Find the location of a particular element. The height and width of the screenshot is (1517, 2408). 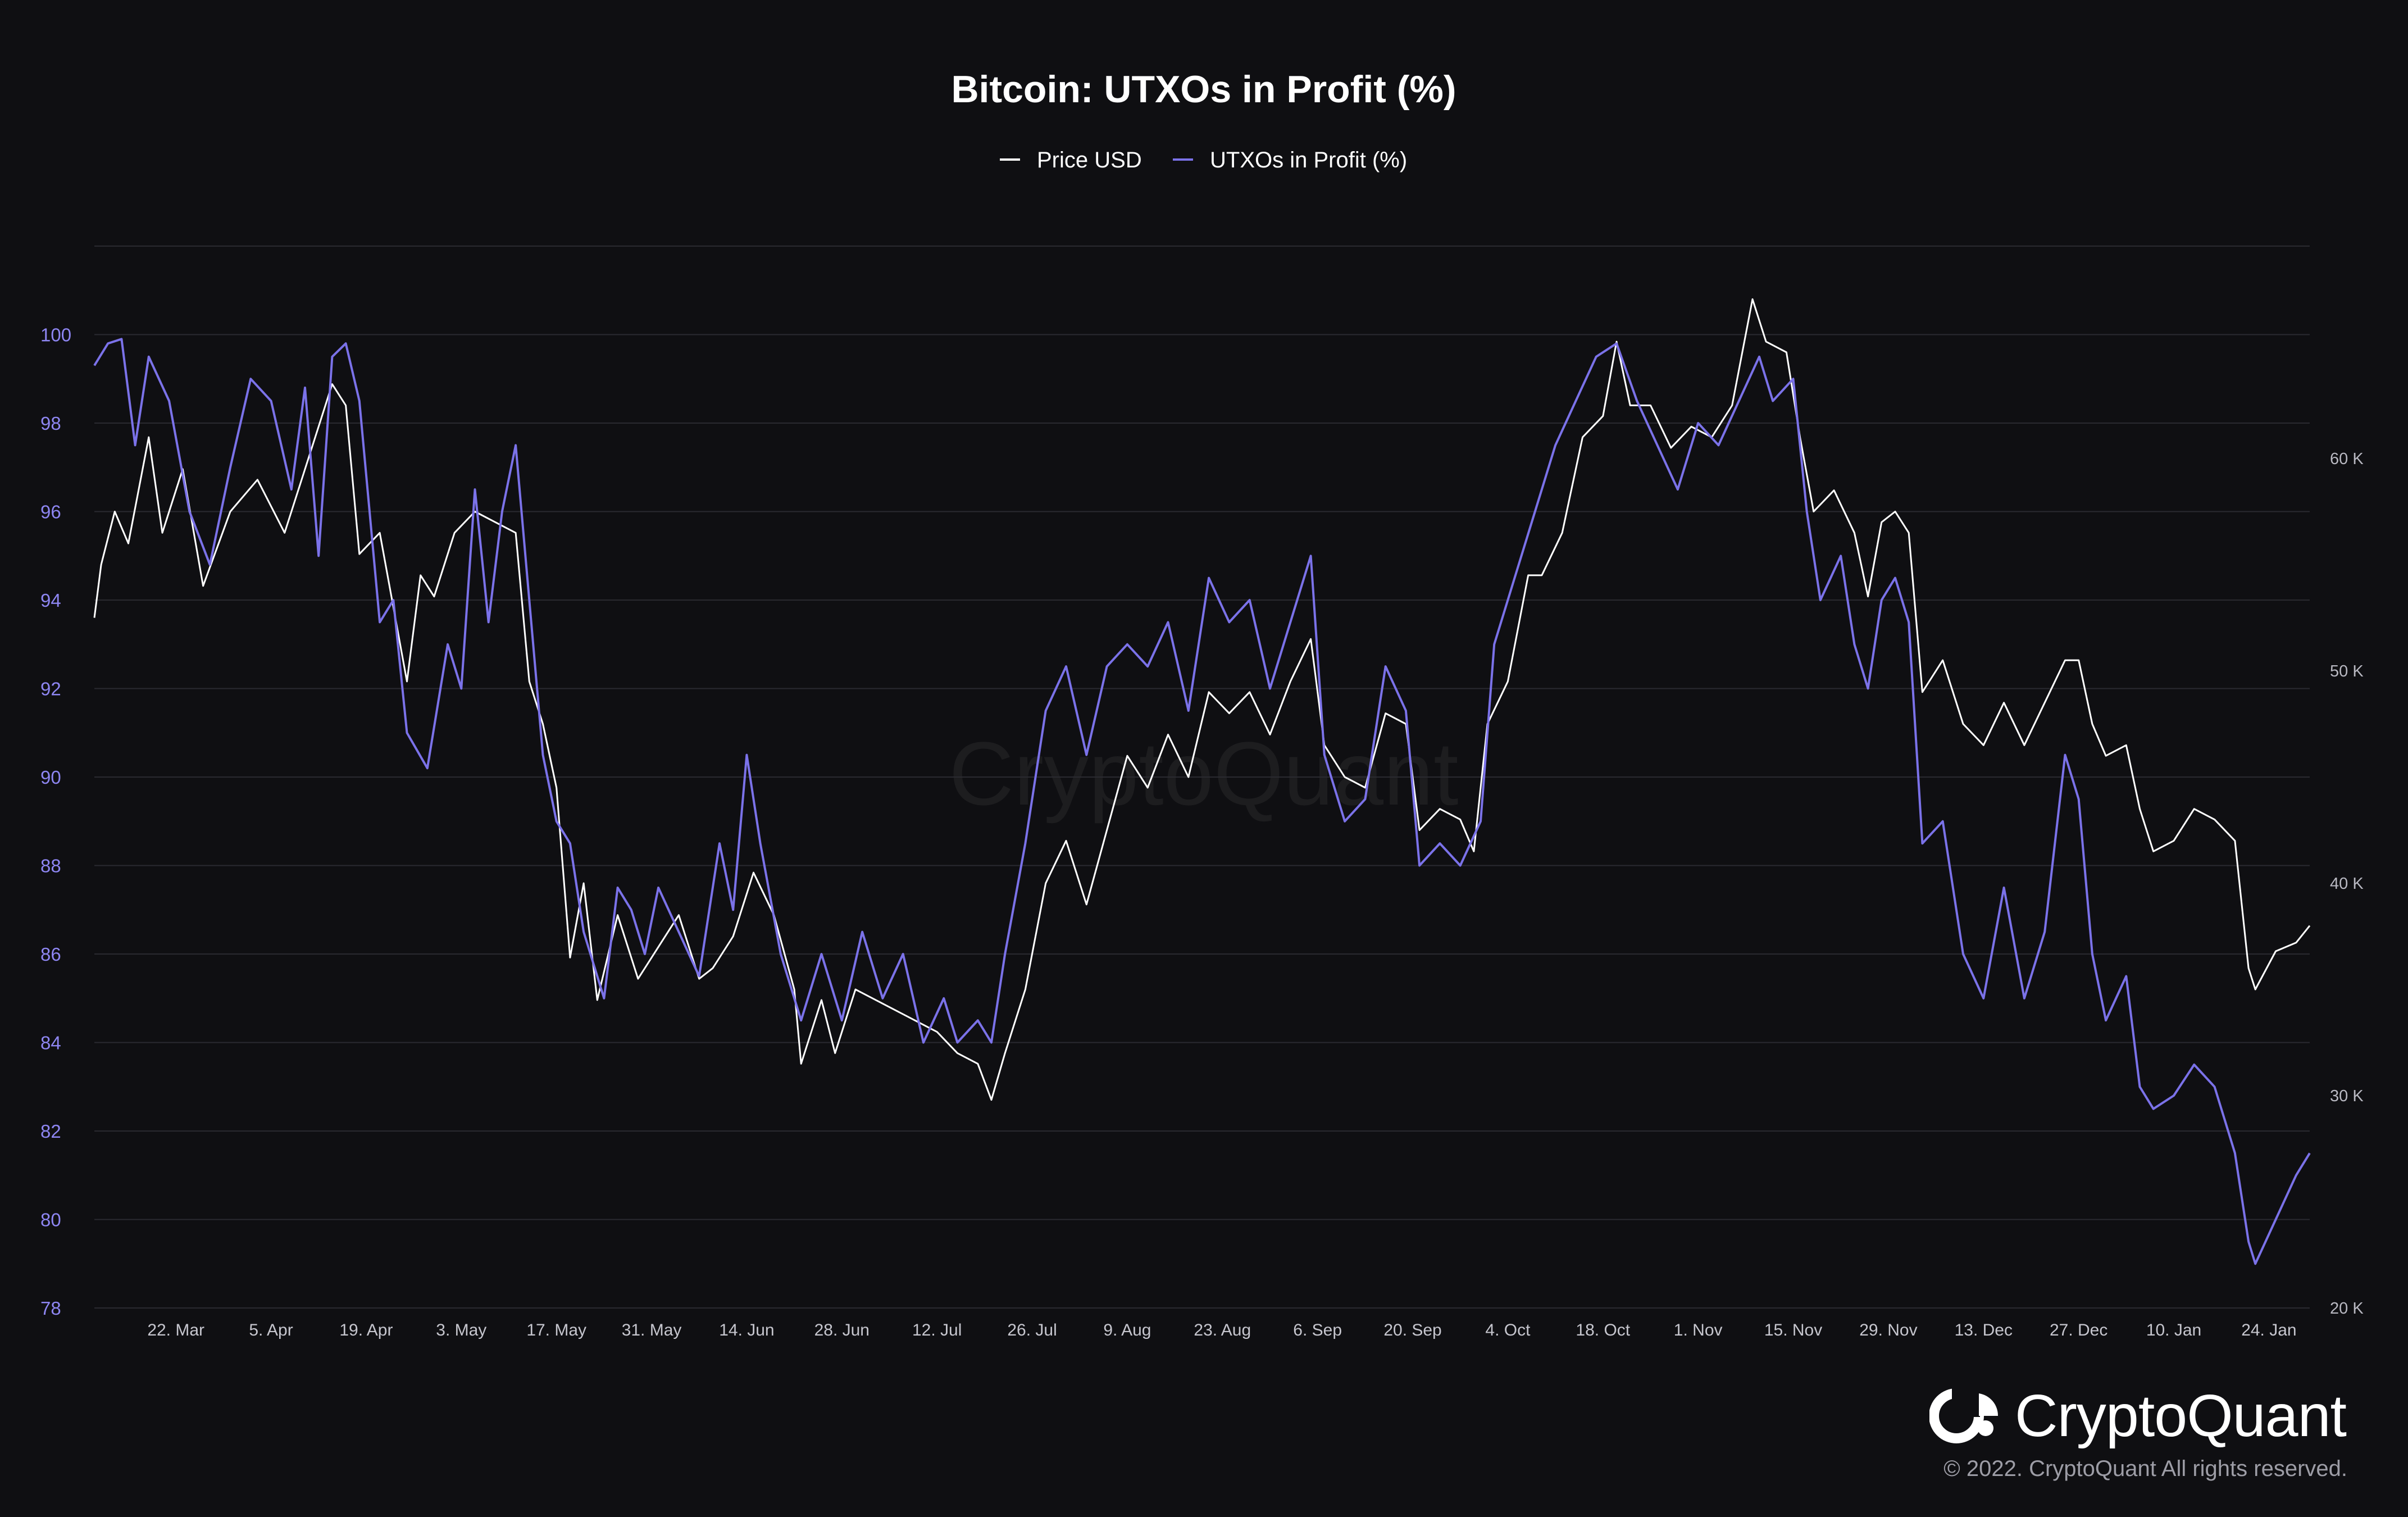

legend-utxo-label: UTXOs in Profit (%) is located at coordinates (1308, 160).